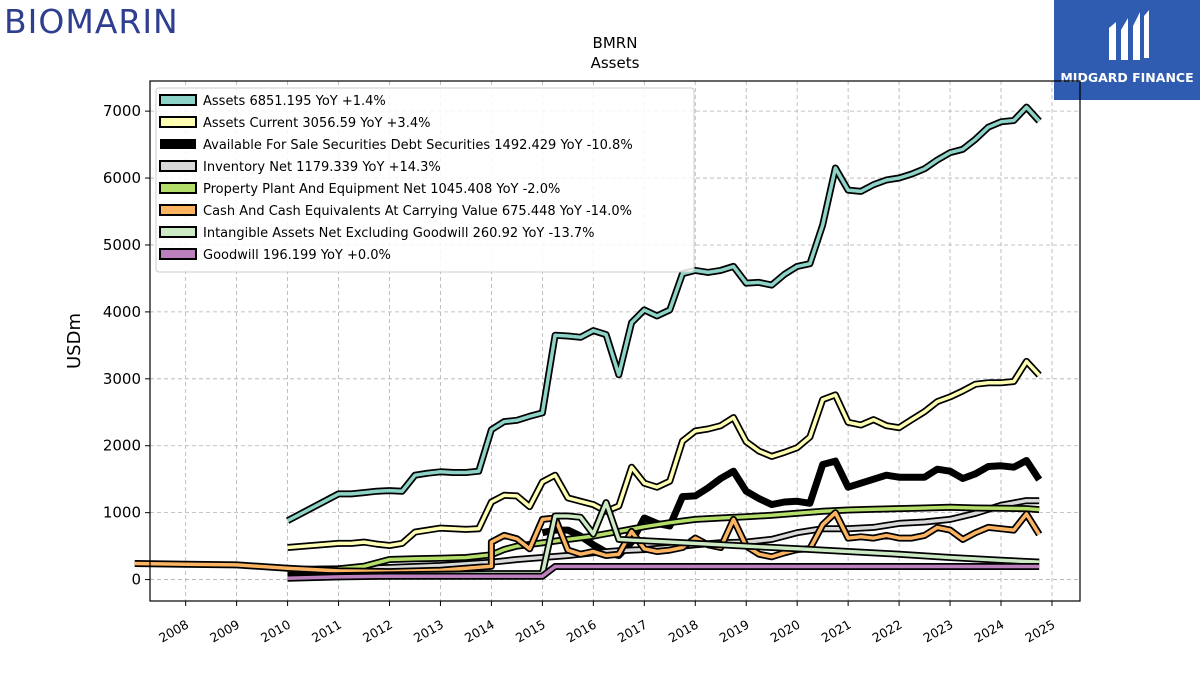  What do you see at coordinates (836, 631) in the screenshot?
I see `x-tick-label: 2021` at bounding box center [836, 631].